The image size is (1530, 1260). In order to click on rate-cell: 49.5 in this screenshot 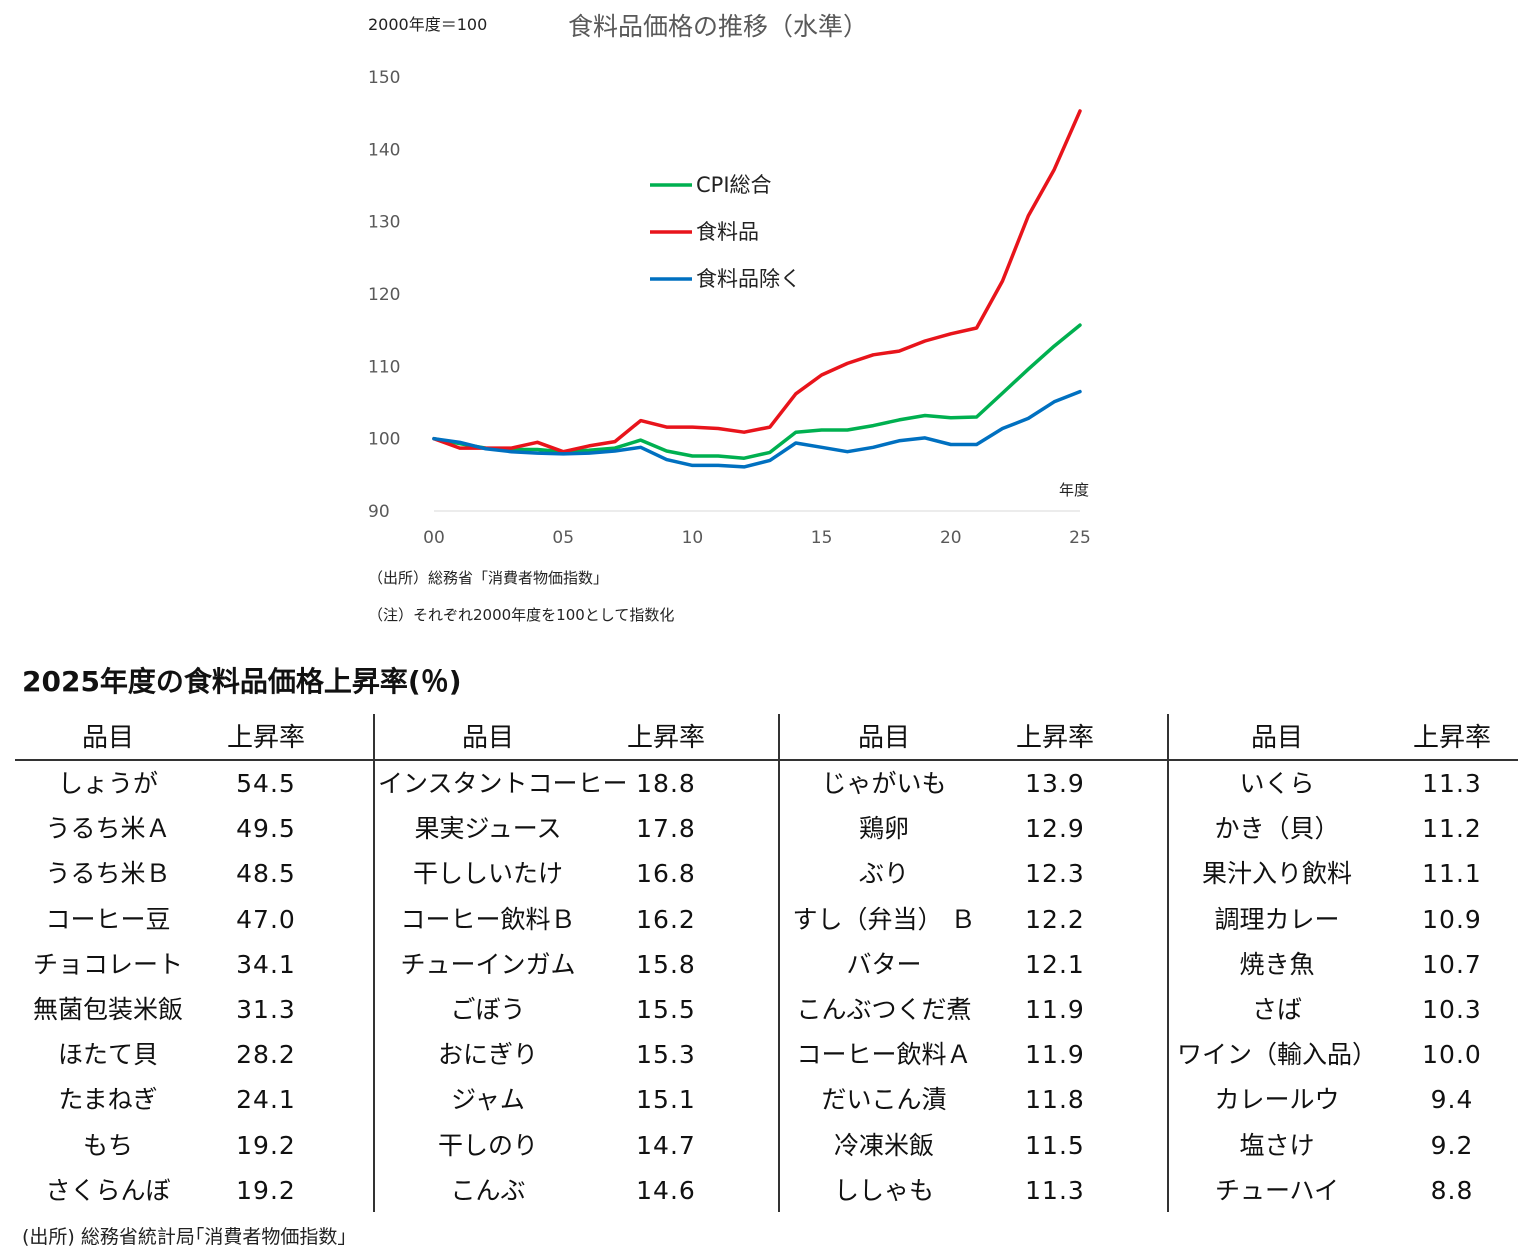, I will do `click(266, 829)`.